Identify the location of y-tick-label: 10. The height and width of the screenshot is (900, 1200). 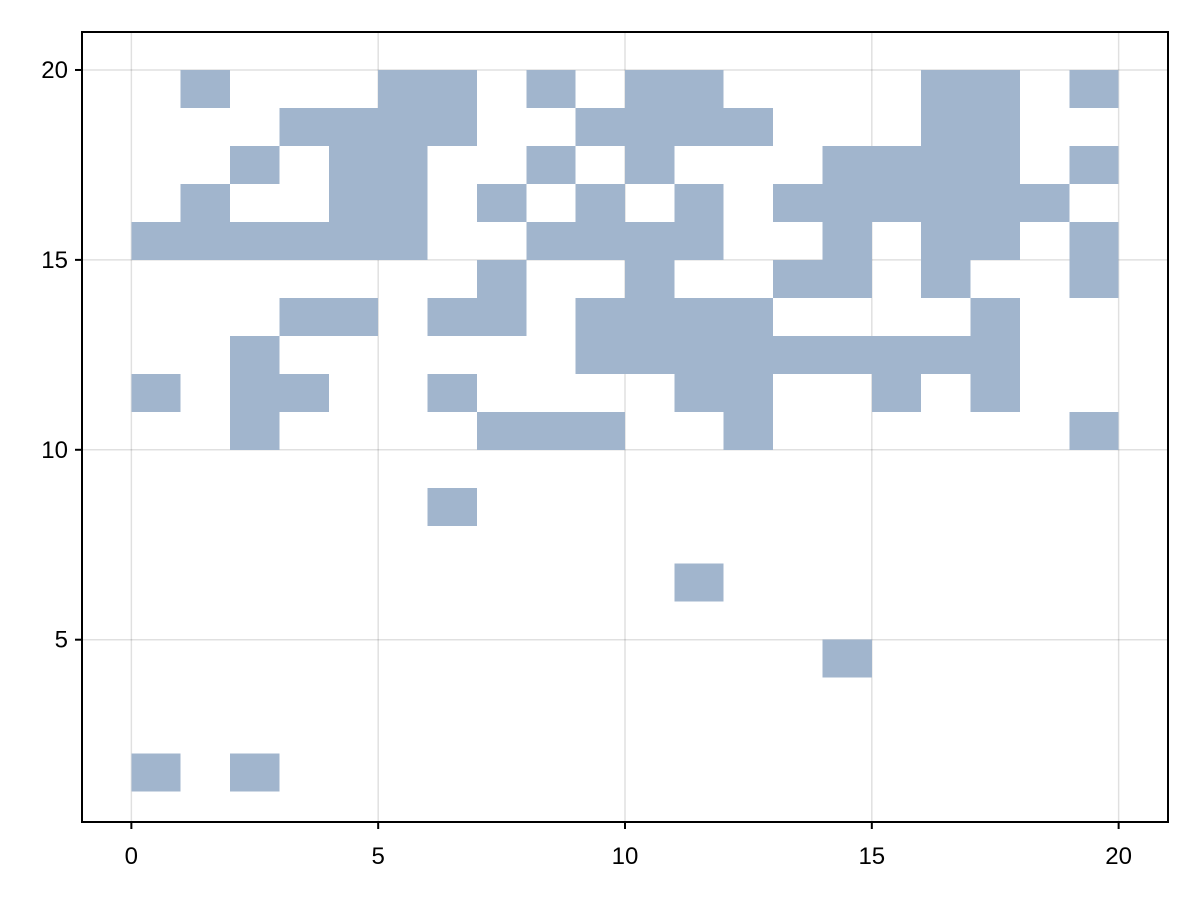
(54, 450).